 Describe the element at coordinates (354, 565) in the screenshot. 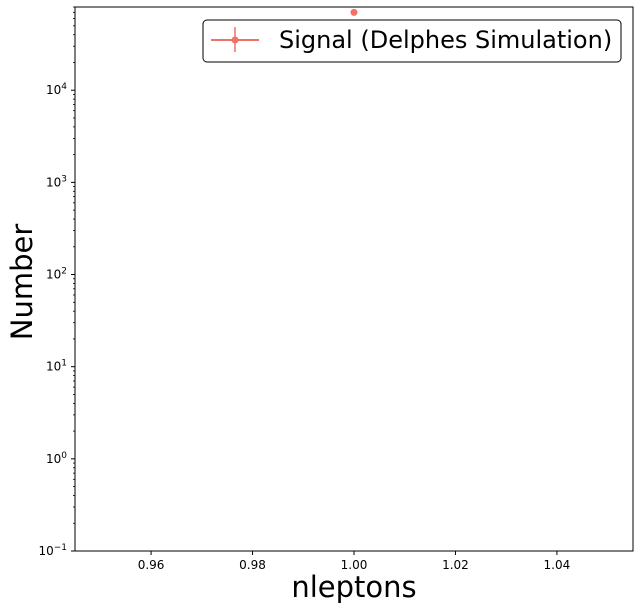

I see `x-tick-label: 1.00` at that location.